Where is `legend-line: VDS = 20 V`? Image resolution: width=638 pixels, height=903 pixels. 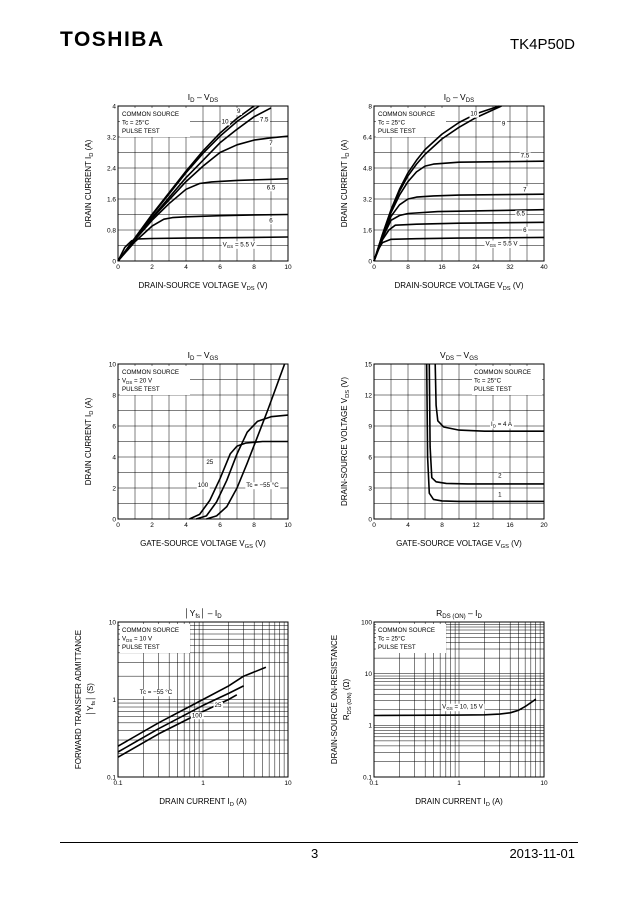 legend-line: VDS = 20 V is located at coordinates (137, 382).